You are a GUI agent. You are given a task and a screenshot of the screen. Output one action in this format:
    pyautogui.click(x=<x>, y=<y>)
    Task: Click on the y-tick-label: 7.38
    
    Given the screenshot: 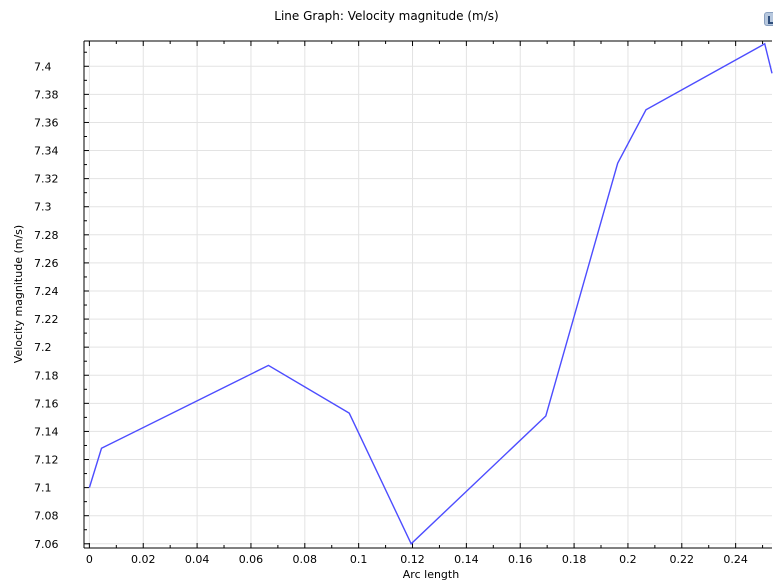 What is the action you would take?
    pyautogui.click(x=46, y=94)
    